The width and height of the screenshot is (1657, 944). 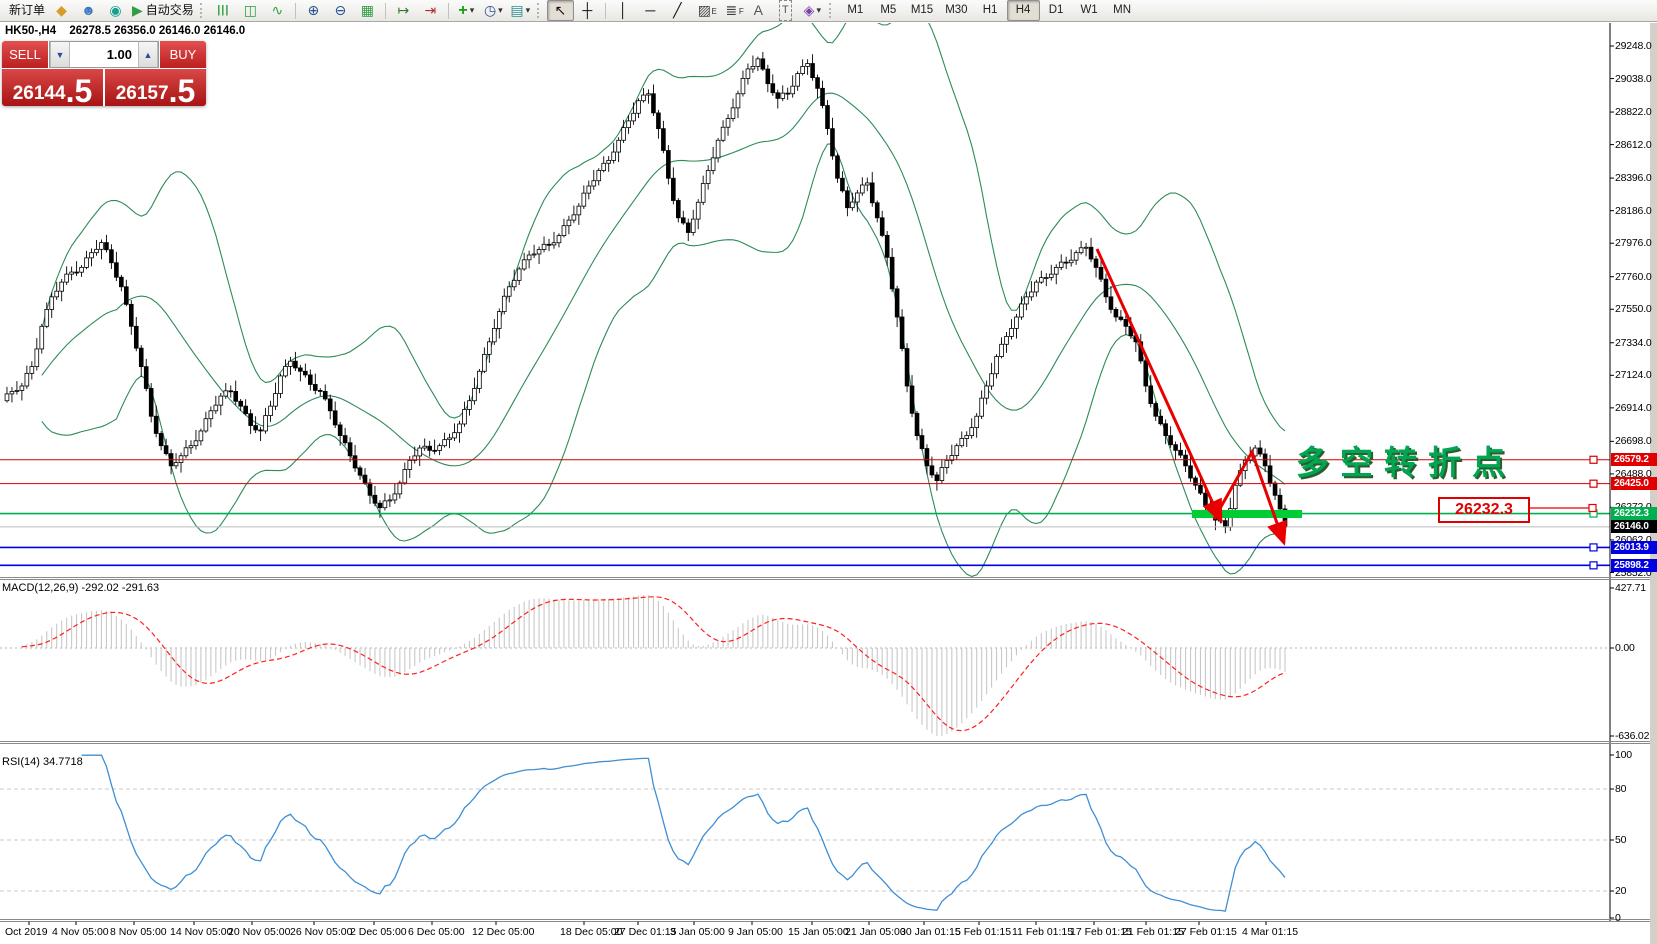 What do you see at coordinates (1122, 10) in the screenshot?
I see `timeframe-button-mn: MN` at bounding box center [1122, 10].